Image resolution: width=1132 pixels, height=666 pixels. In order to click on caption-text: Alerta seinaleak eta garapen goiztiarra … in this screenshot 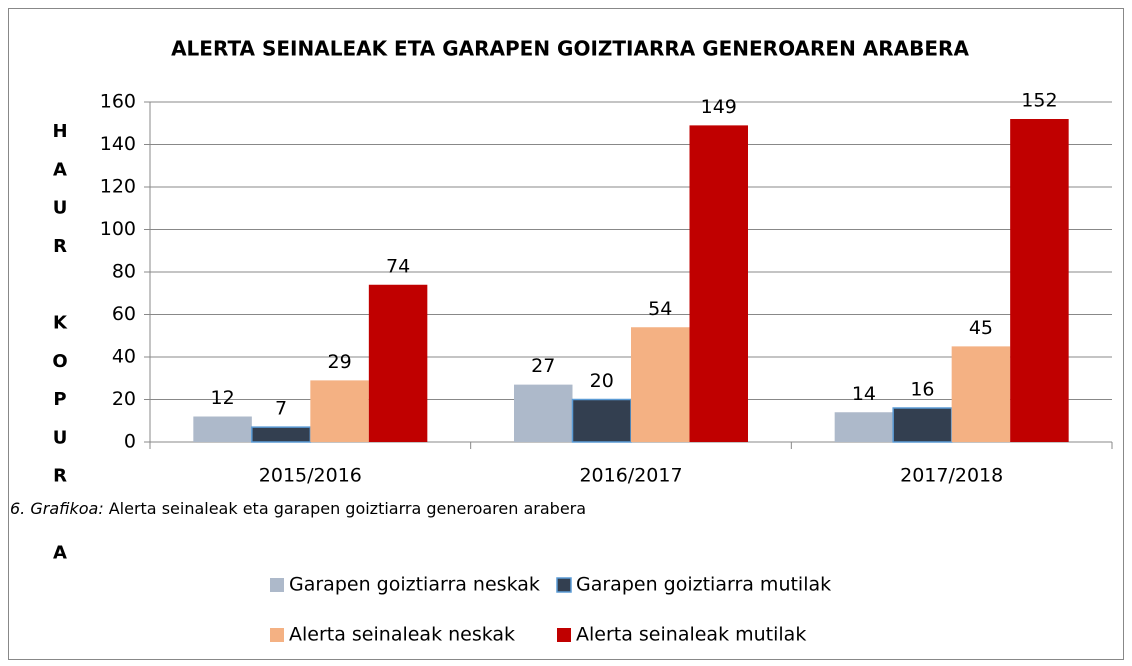, I will do `click(347, 508)`.